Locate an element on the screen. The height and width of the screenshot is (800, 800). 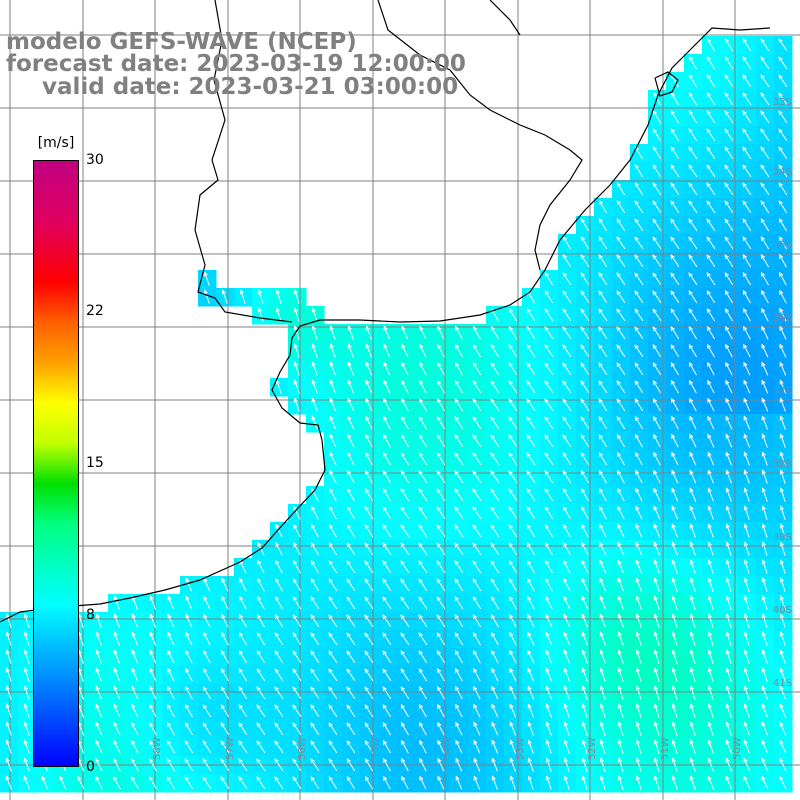
colorbar-unit: [m/s] is located at coordinates (56, 143).